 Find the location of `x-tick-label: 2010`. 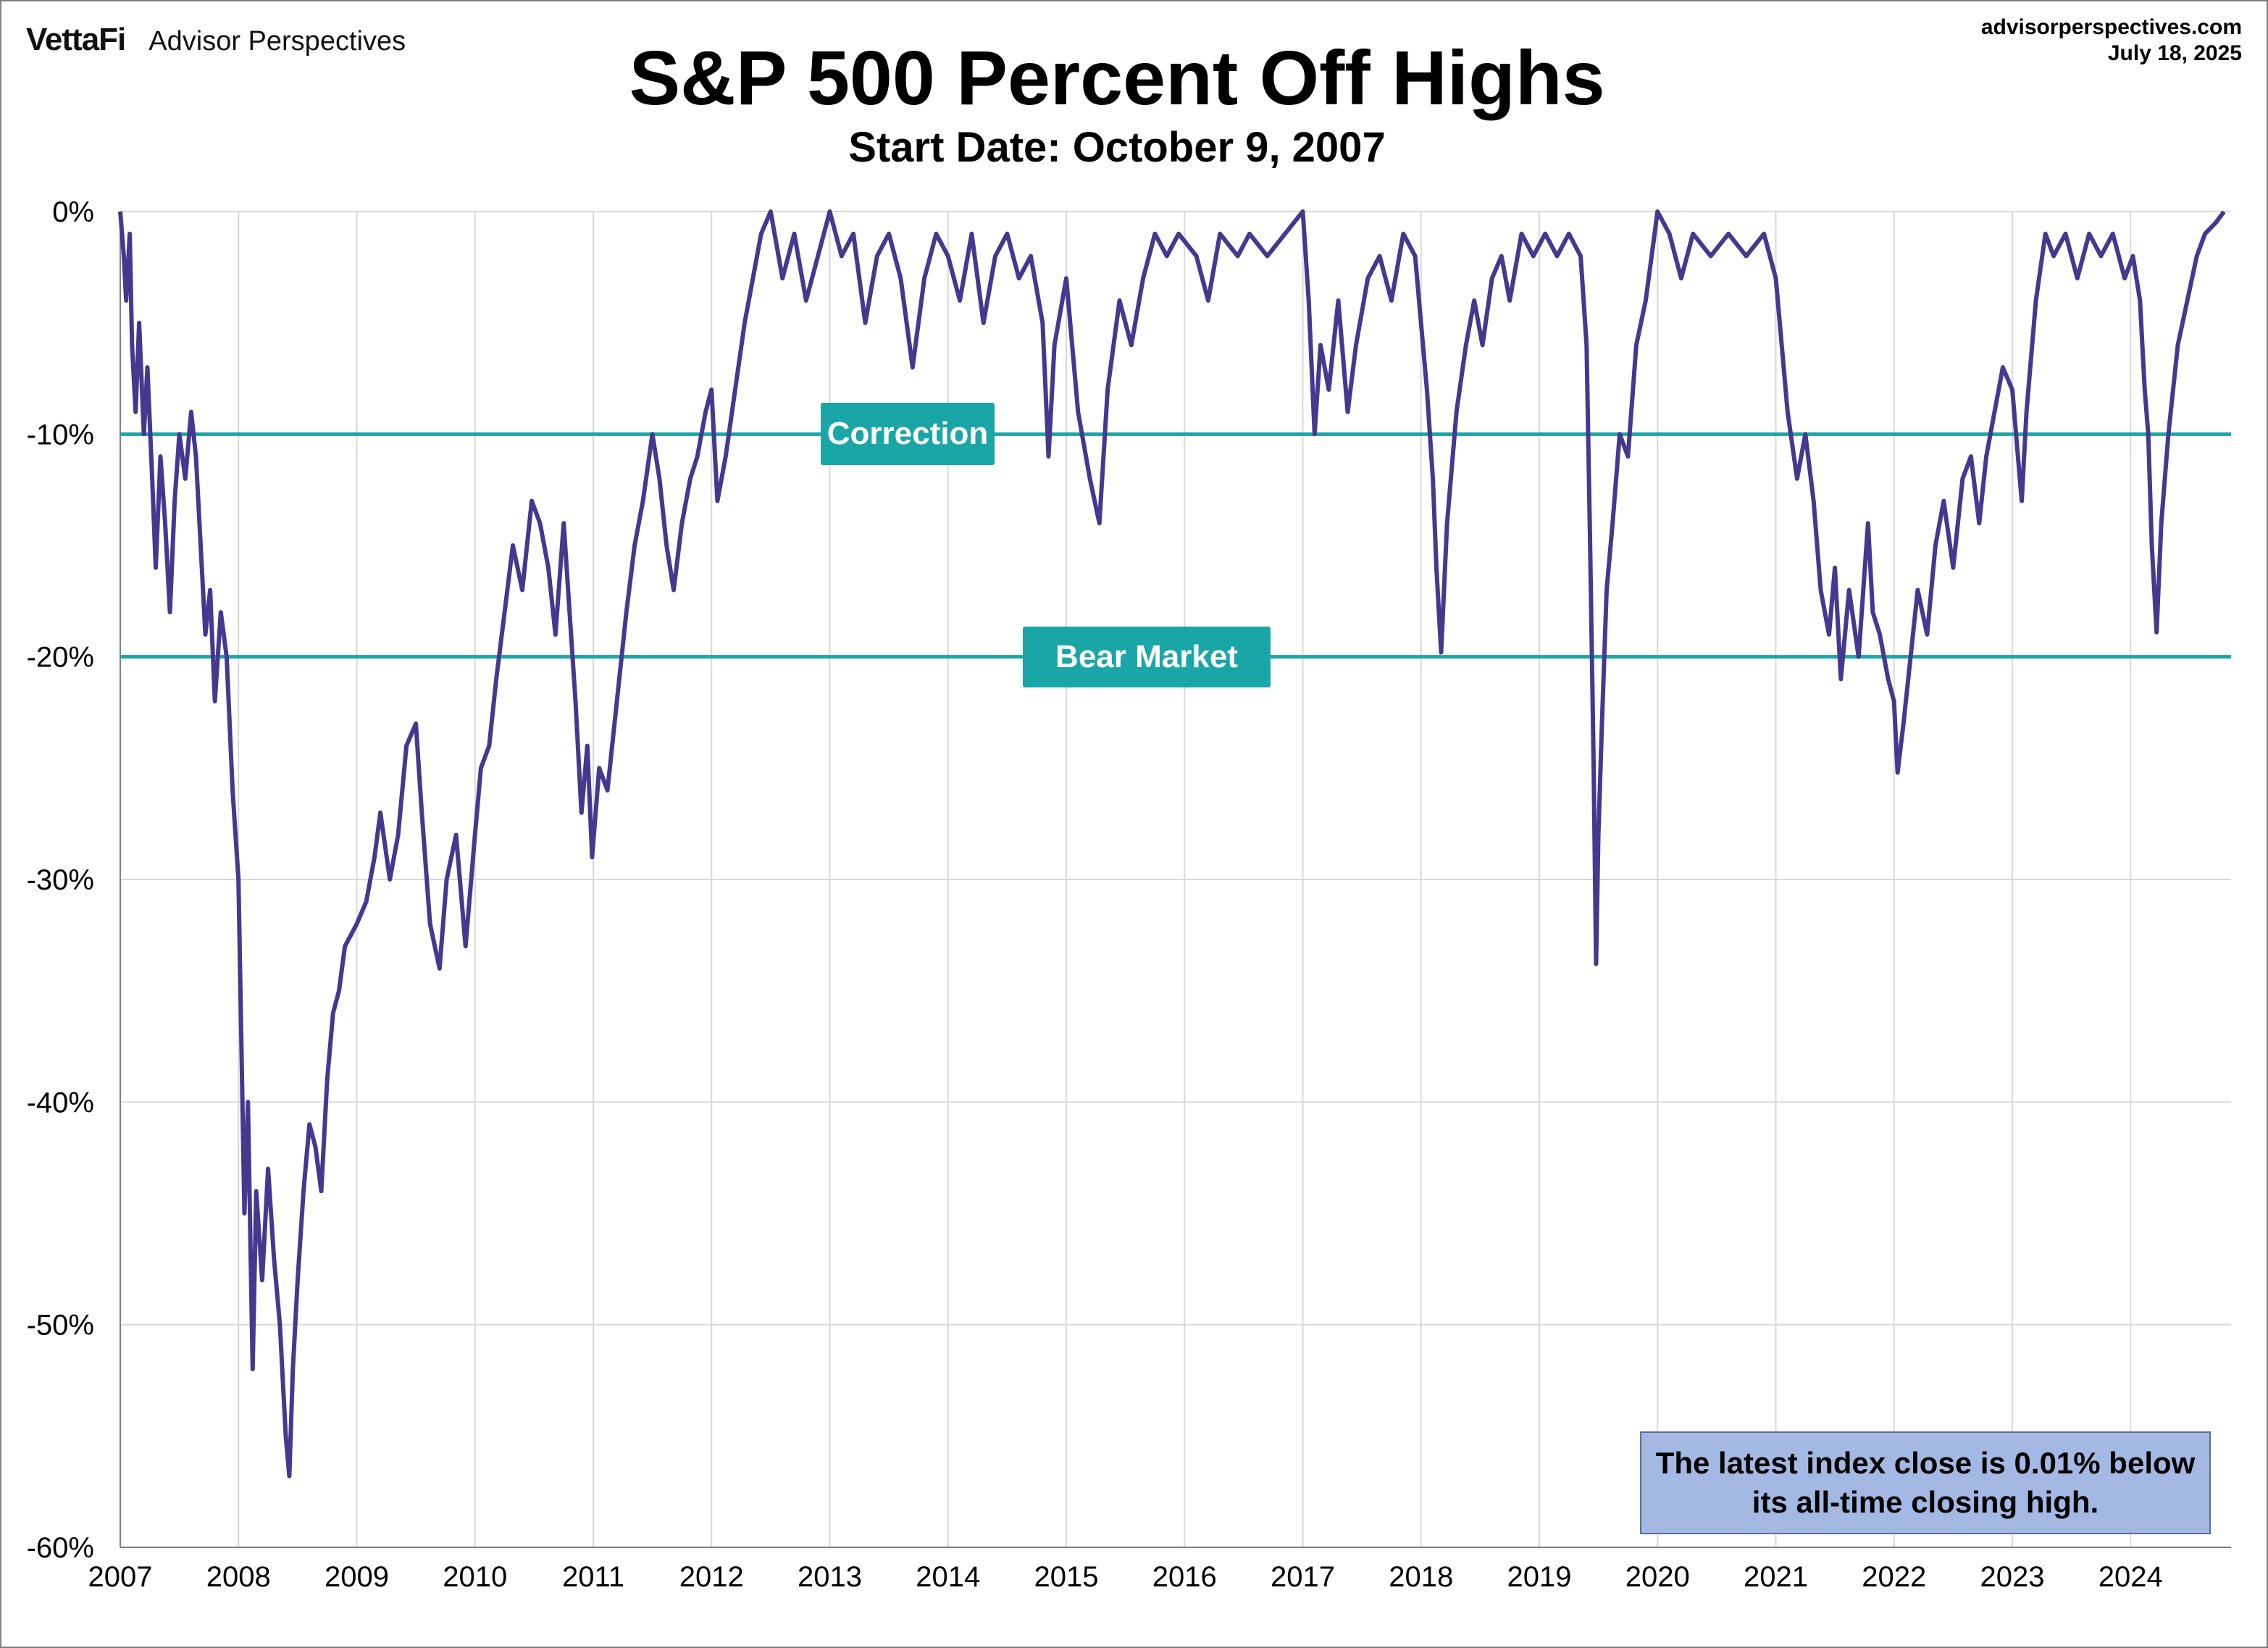

x-tick-label: 2010 is located at coordinates (475, 1577).